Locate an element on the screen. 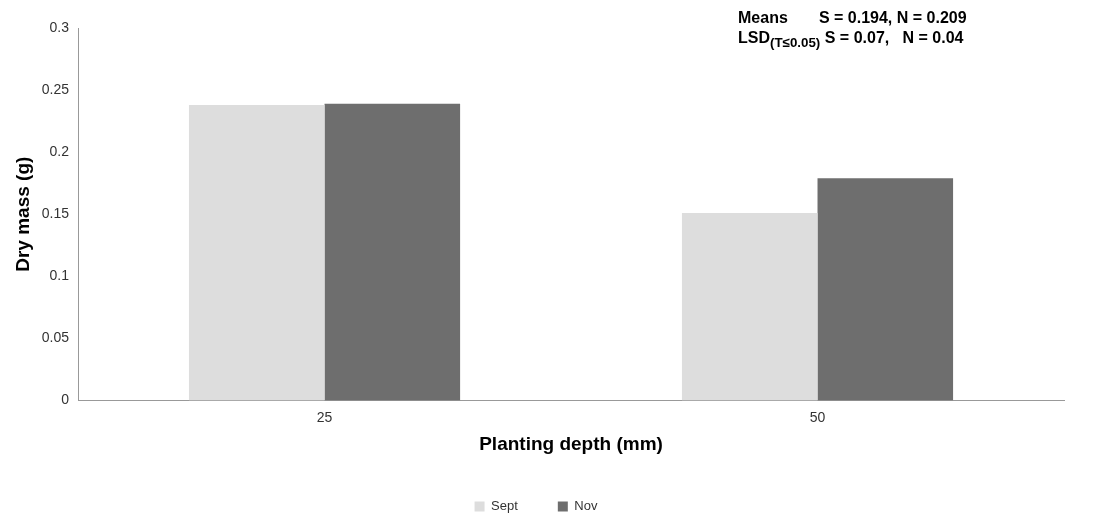 The height and width of the screenshot is (531, 1102). y-tick-label: 0.05 is located at coordinates (55, 337).